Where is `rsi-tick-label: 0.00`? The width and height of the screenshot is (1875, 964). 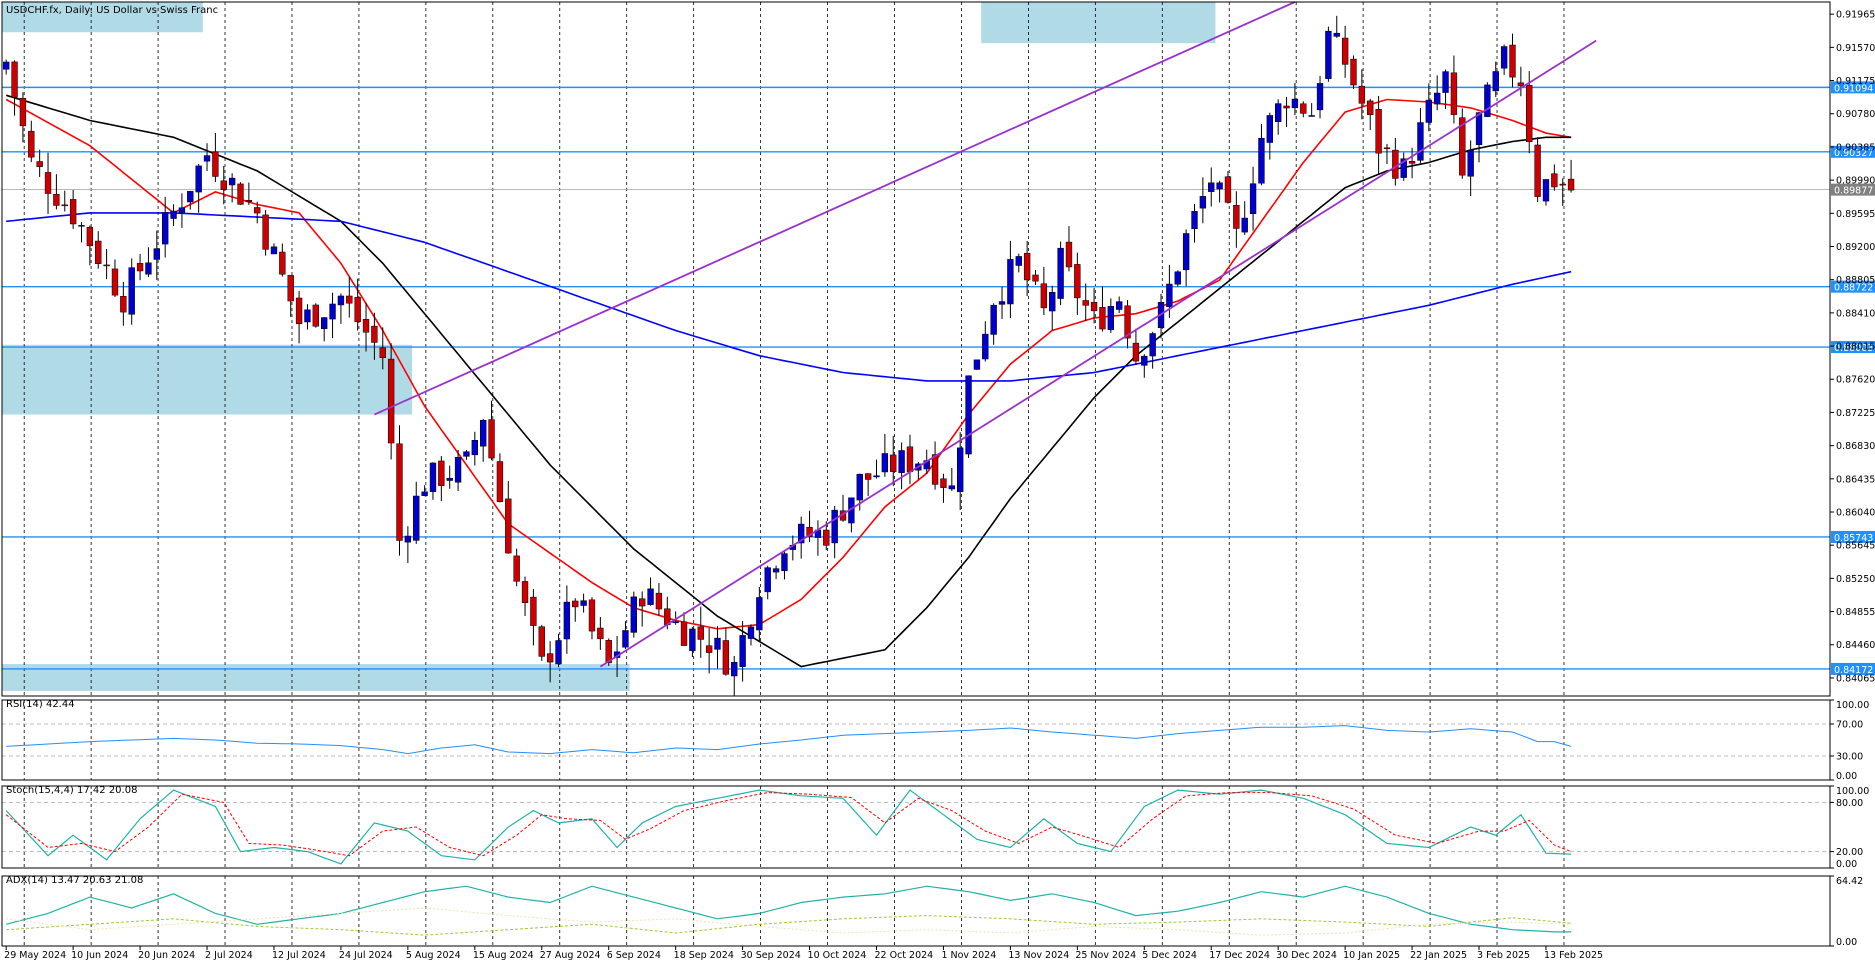 rsi-tick-label: 0.00 is located at coordinates (1846, 776).